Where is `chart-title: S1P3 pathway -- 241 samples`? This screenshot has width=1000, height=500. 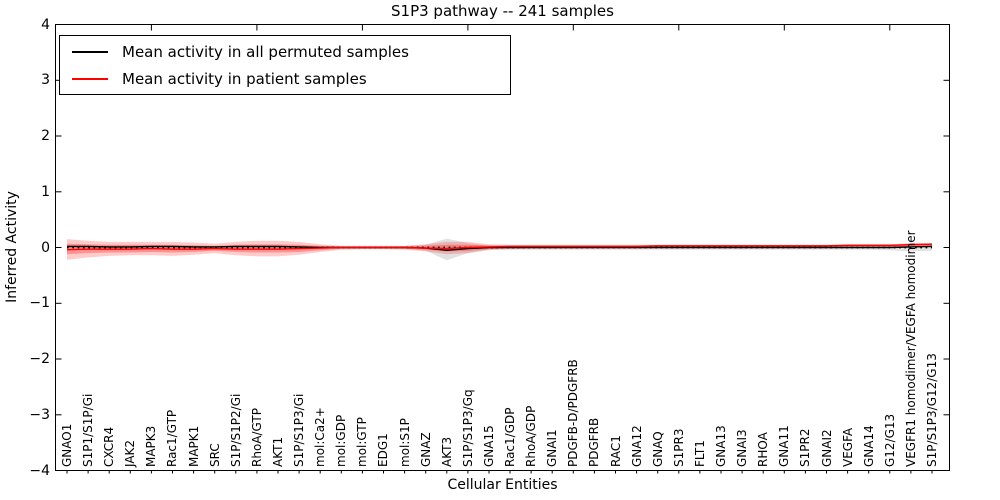 chart-title: S1P3 pathway -- 241 samples is located at coordinates (502, 11).